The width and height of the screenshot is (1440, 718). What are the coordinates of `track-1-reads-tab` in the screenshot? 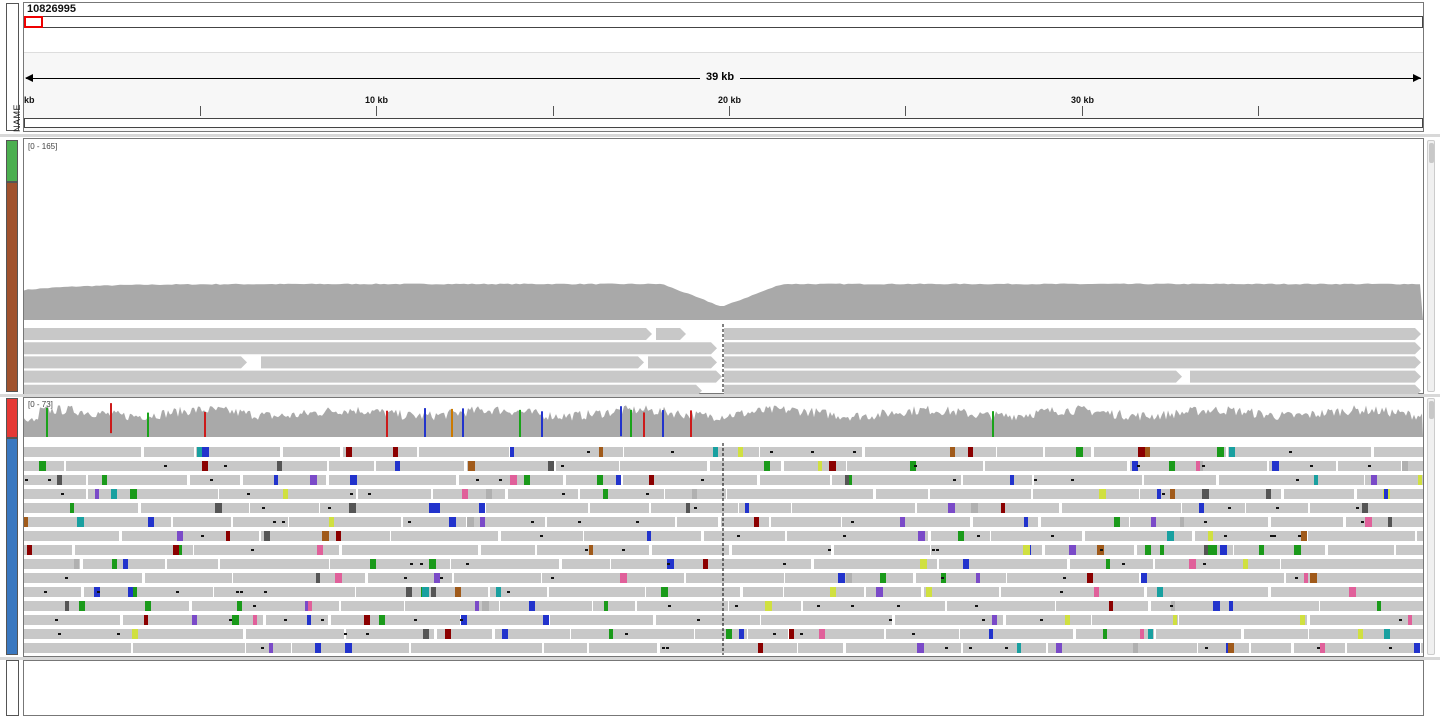 It's located at (12, 287).